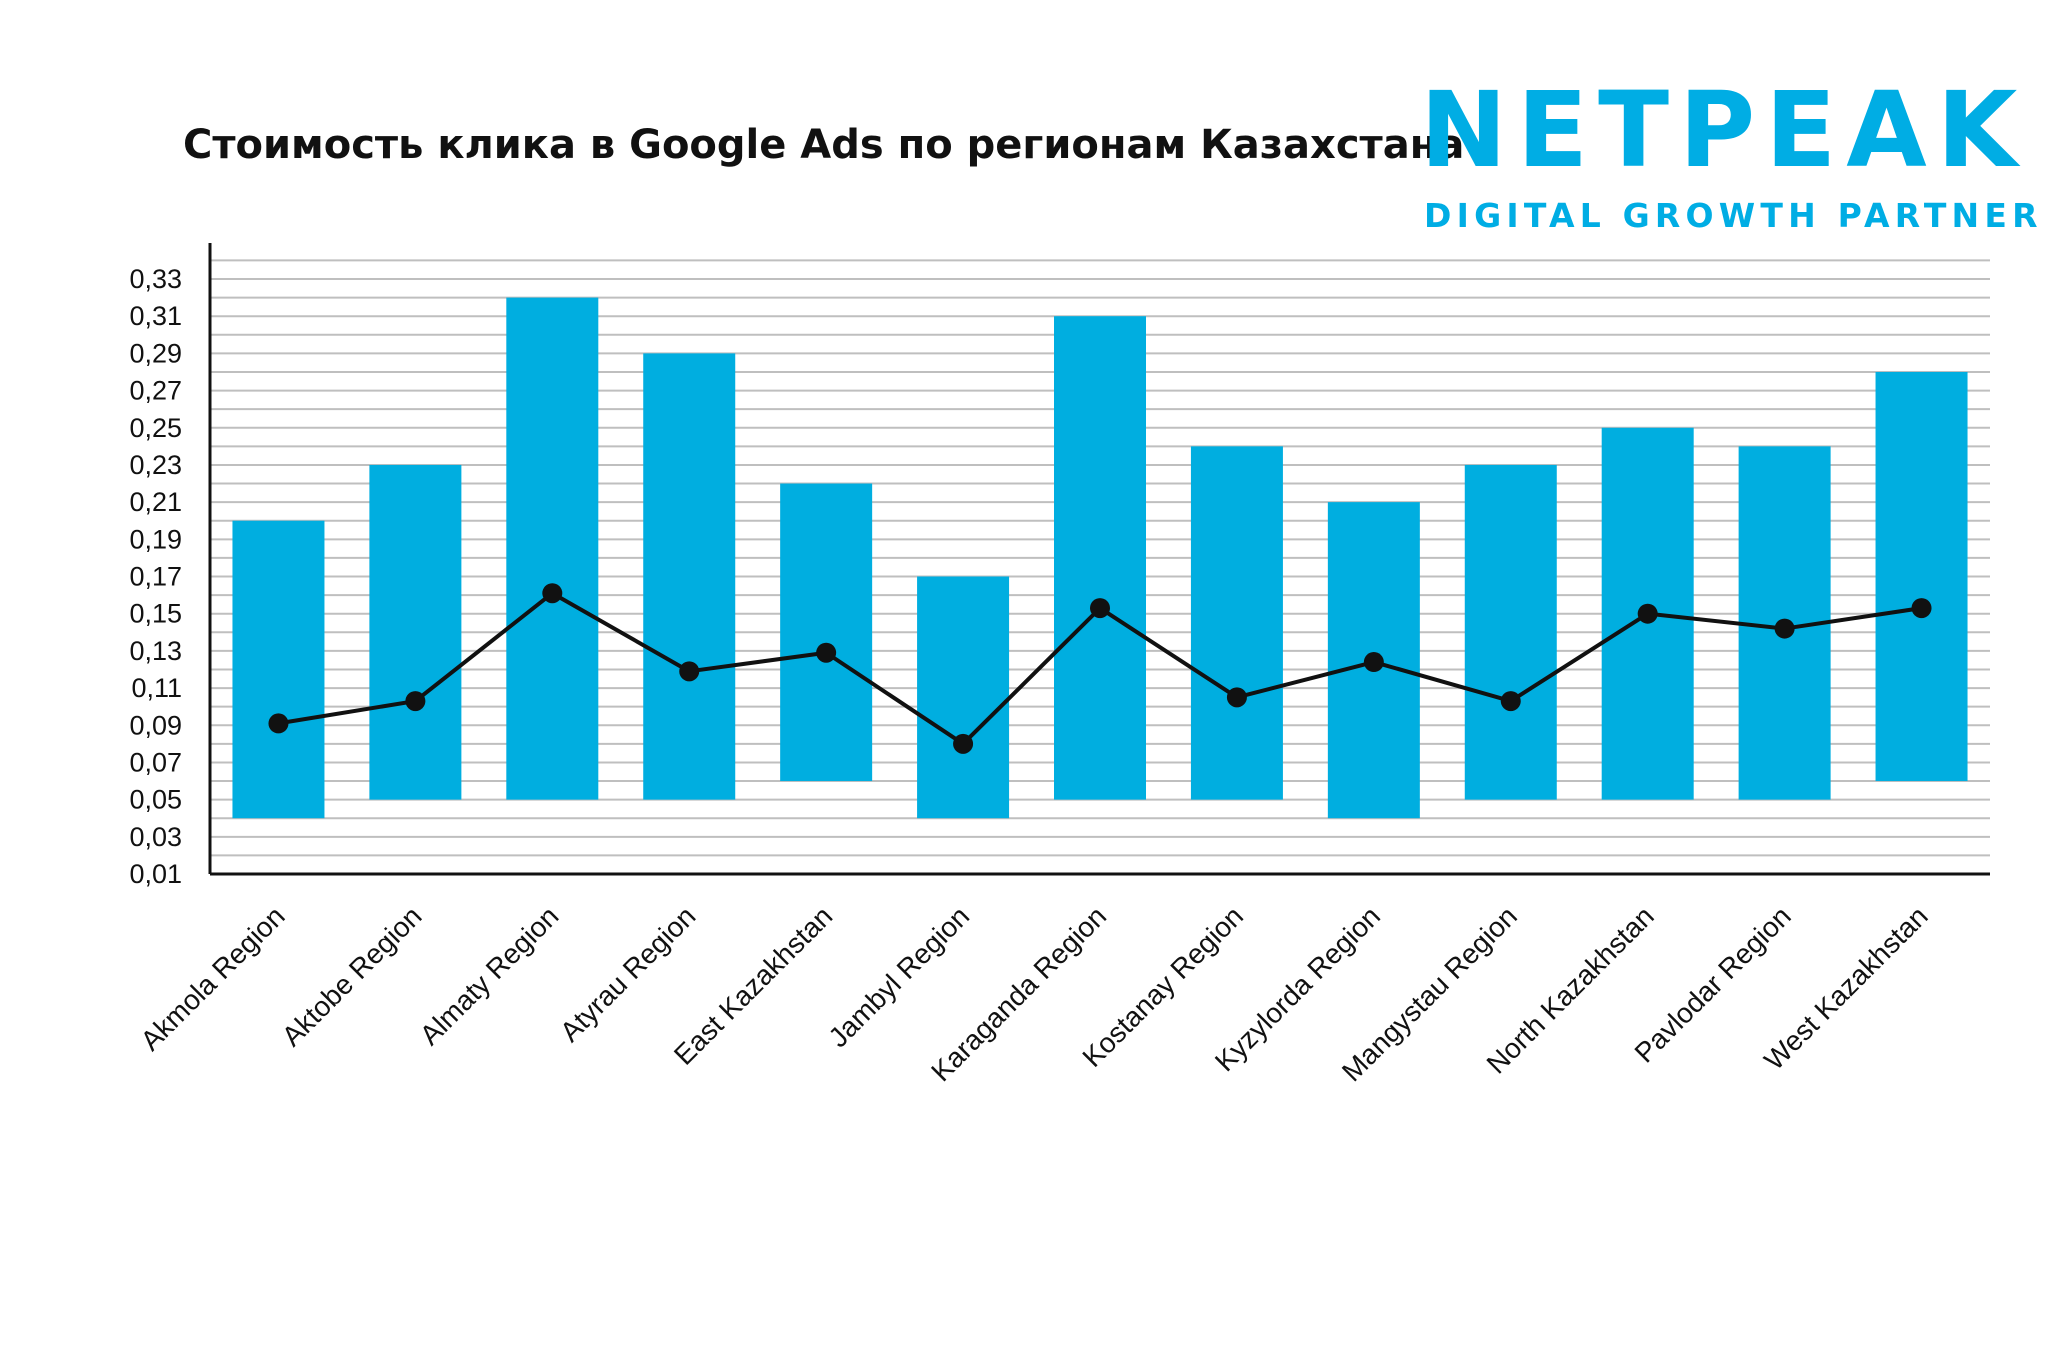 The height and width of the screenshot is (1365, 2048). I want to click on y-tick-label: 0,13, so click(155, 651).